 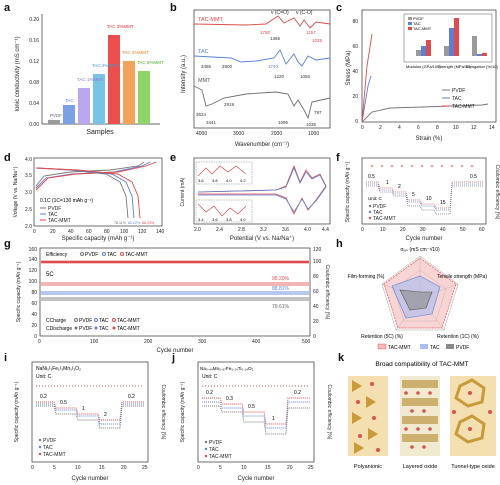 What do you see at coordinates (89, 232) in the screenshot?
I see `d-xtick-3: 60` at bounding box center [89, 232].